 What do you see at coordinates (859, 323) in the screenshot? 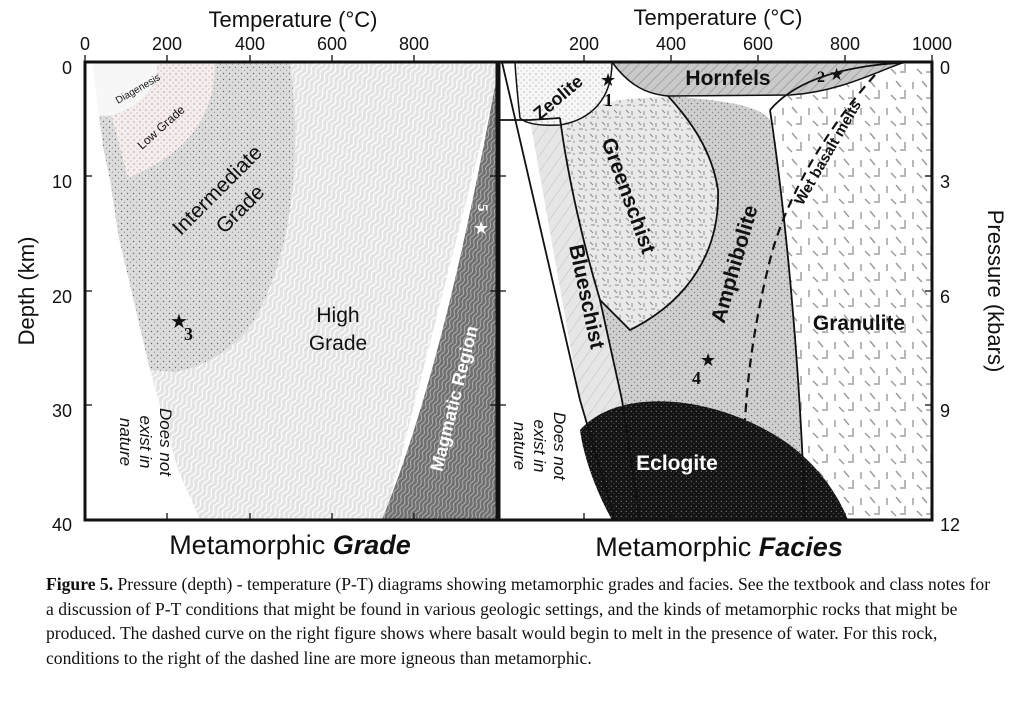
I see `granulite-label: Granulite` at bounding box center [859, 323].